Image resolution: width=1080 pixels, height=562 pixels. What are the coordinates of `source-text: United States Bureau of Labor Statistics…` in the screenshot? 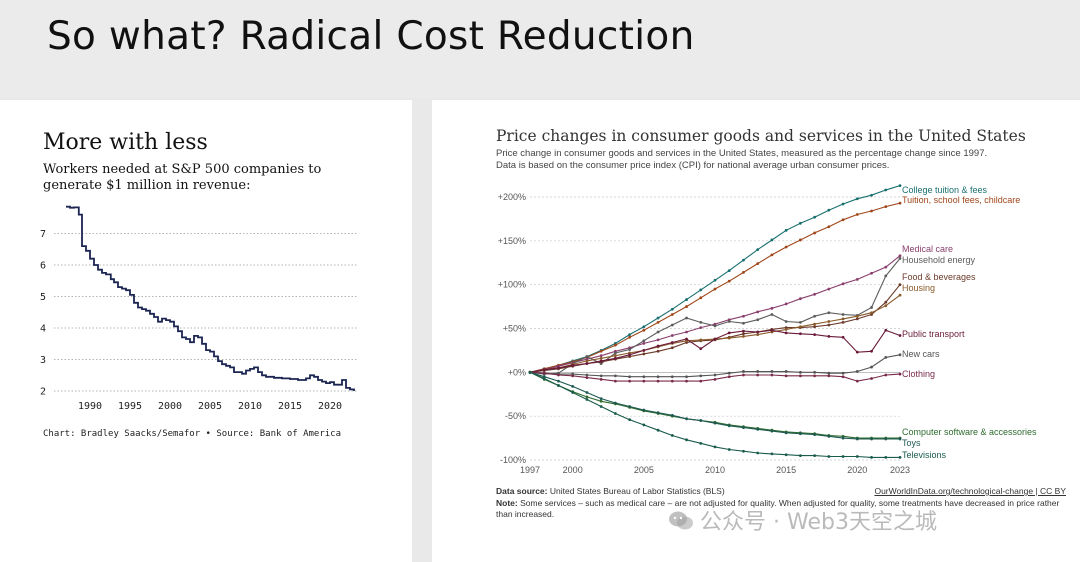 It's located at (637, 491).